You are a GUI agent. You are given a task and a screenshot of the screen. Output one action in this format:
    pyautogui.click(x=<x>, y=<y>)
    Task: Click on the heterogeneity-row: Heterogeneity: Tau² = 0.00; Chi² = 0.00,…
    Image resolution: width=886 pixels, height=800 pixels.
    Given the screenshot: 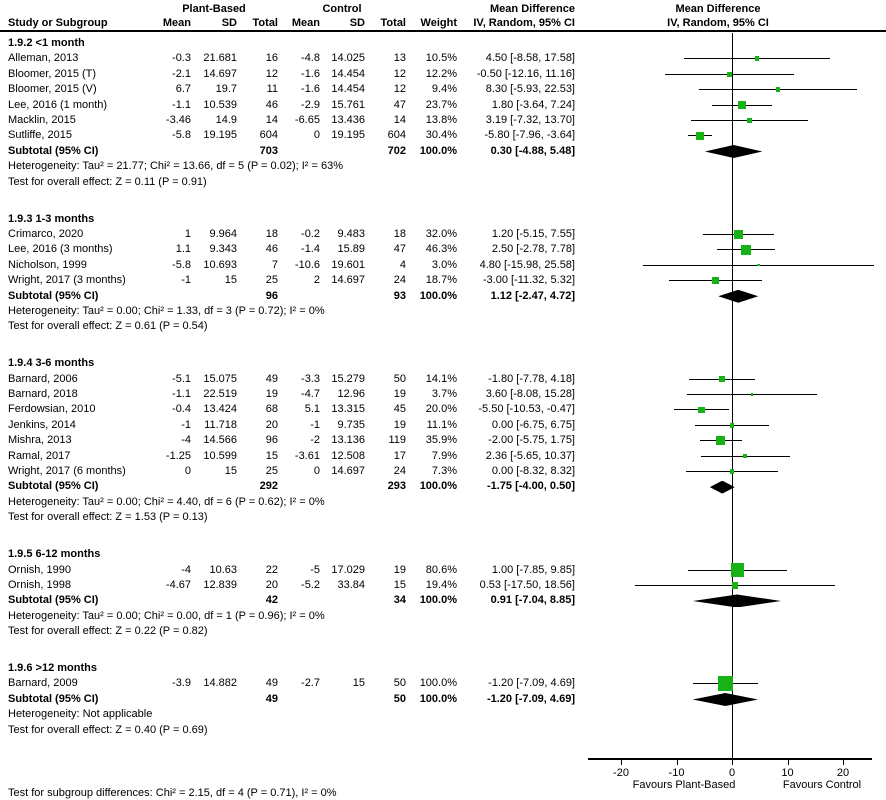 What is the action you would take?
    pyautogui.click(x=443, y=616)
    